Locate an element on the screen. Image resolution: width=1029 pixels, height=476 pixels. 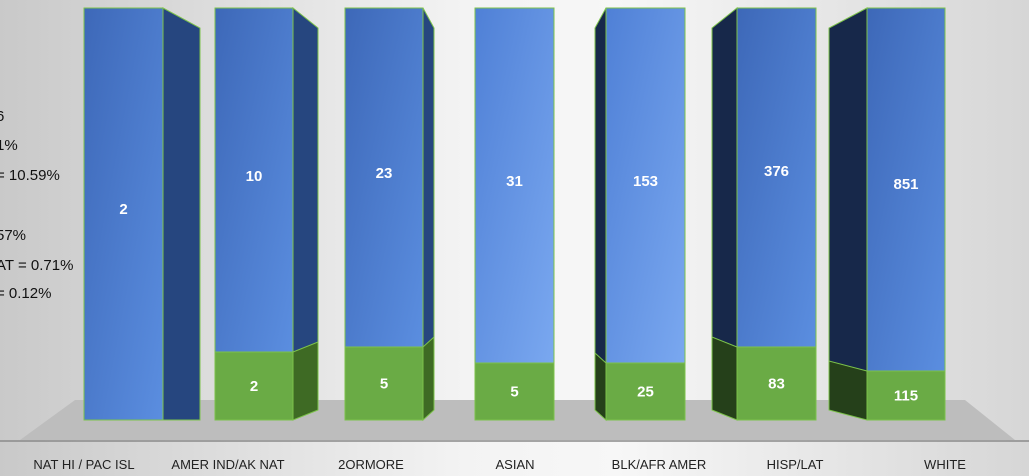
data-label: 31 is located at coordinates (514, 181).